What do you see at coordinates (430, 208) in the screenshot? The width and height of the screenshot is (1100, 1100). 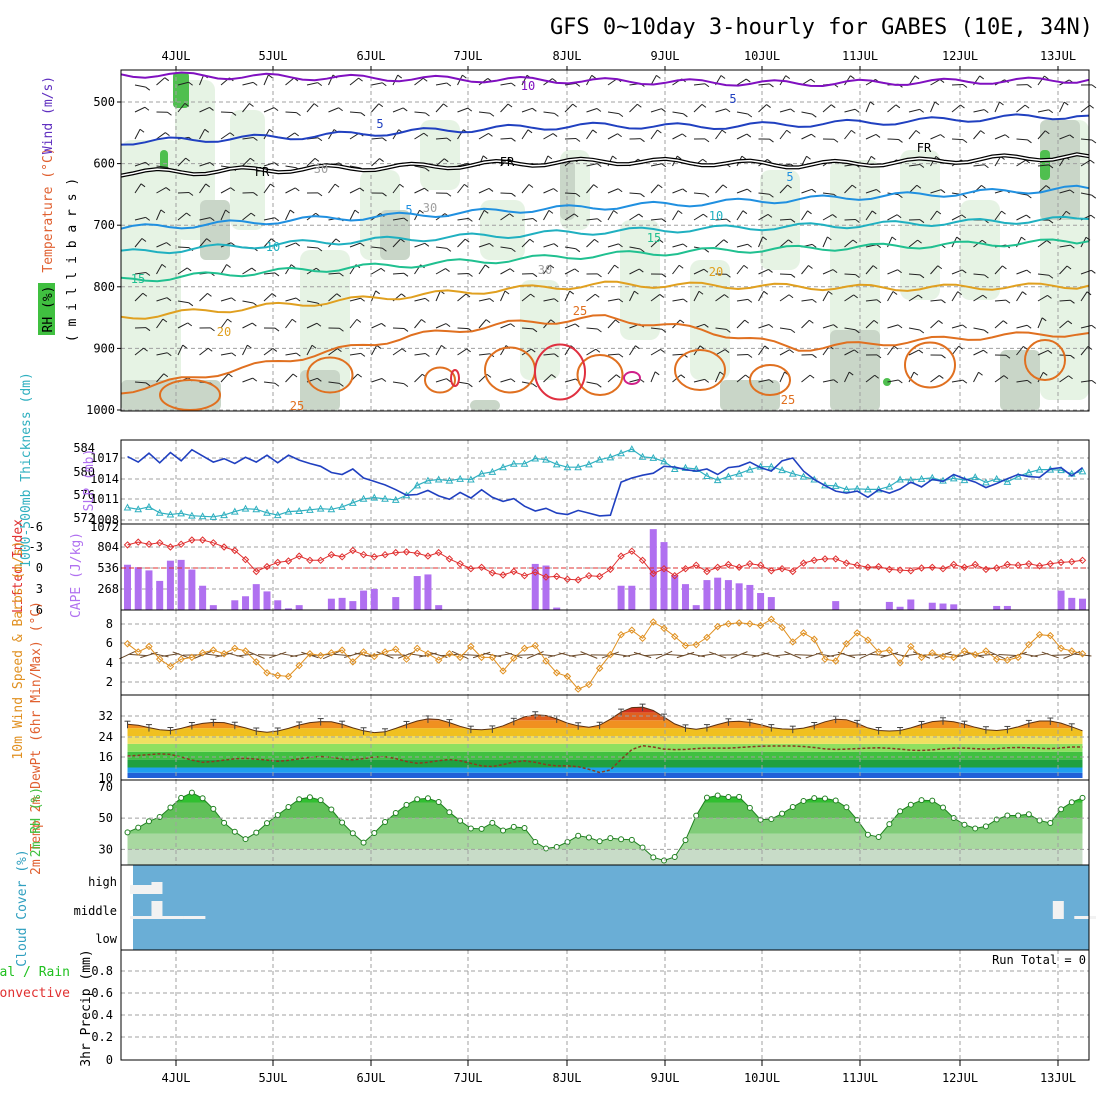 I see `contour-label: 30` at bounding box center [430, 208].